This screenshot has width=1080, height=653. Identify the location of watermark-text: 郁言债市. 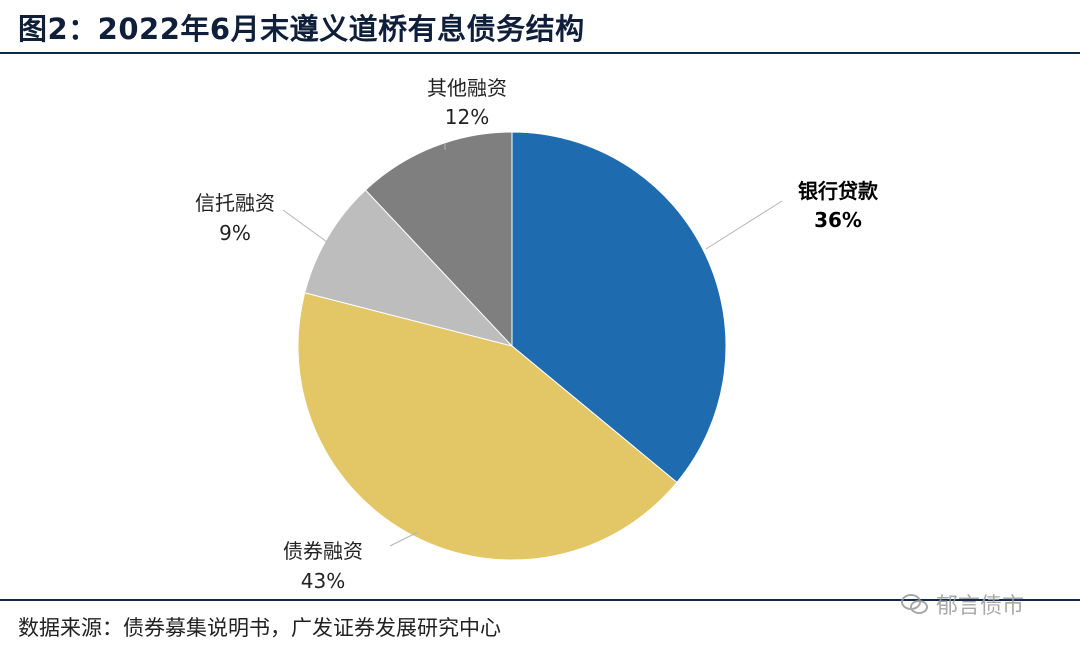
(980, 606).